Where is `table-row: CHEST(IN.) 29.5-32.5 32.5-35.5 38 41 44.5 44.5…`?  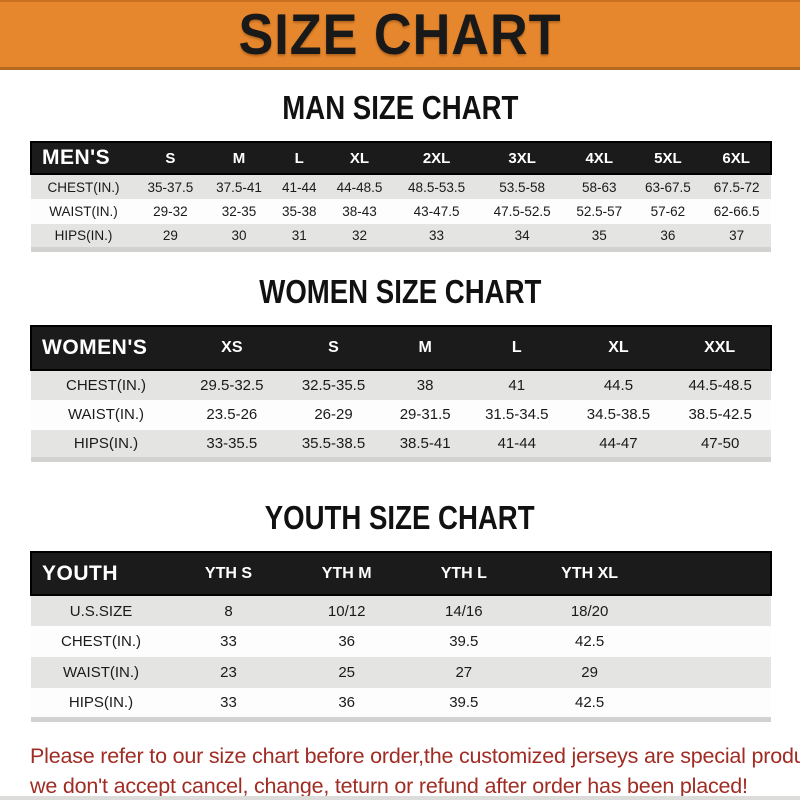
table-row: CHEST(IN.) 29.5-32.5 32.5-35.5 38 41 44.5 44.5… is located at coordinates (401, 384).